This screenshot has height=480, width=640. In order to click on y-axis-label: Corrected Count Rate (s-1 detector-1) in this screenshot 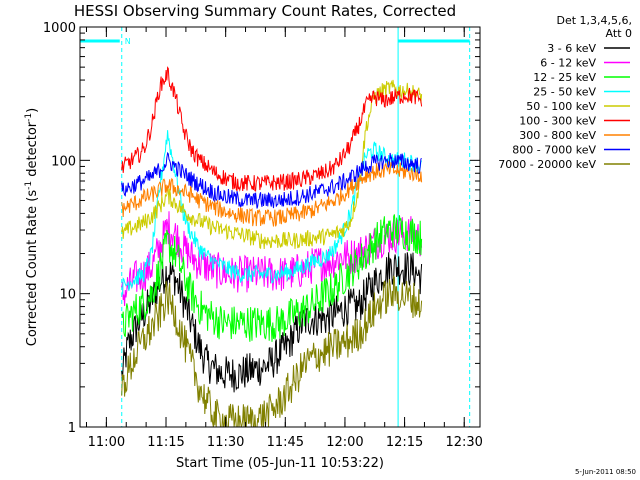, I will do `click(32, 227)`.